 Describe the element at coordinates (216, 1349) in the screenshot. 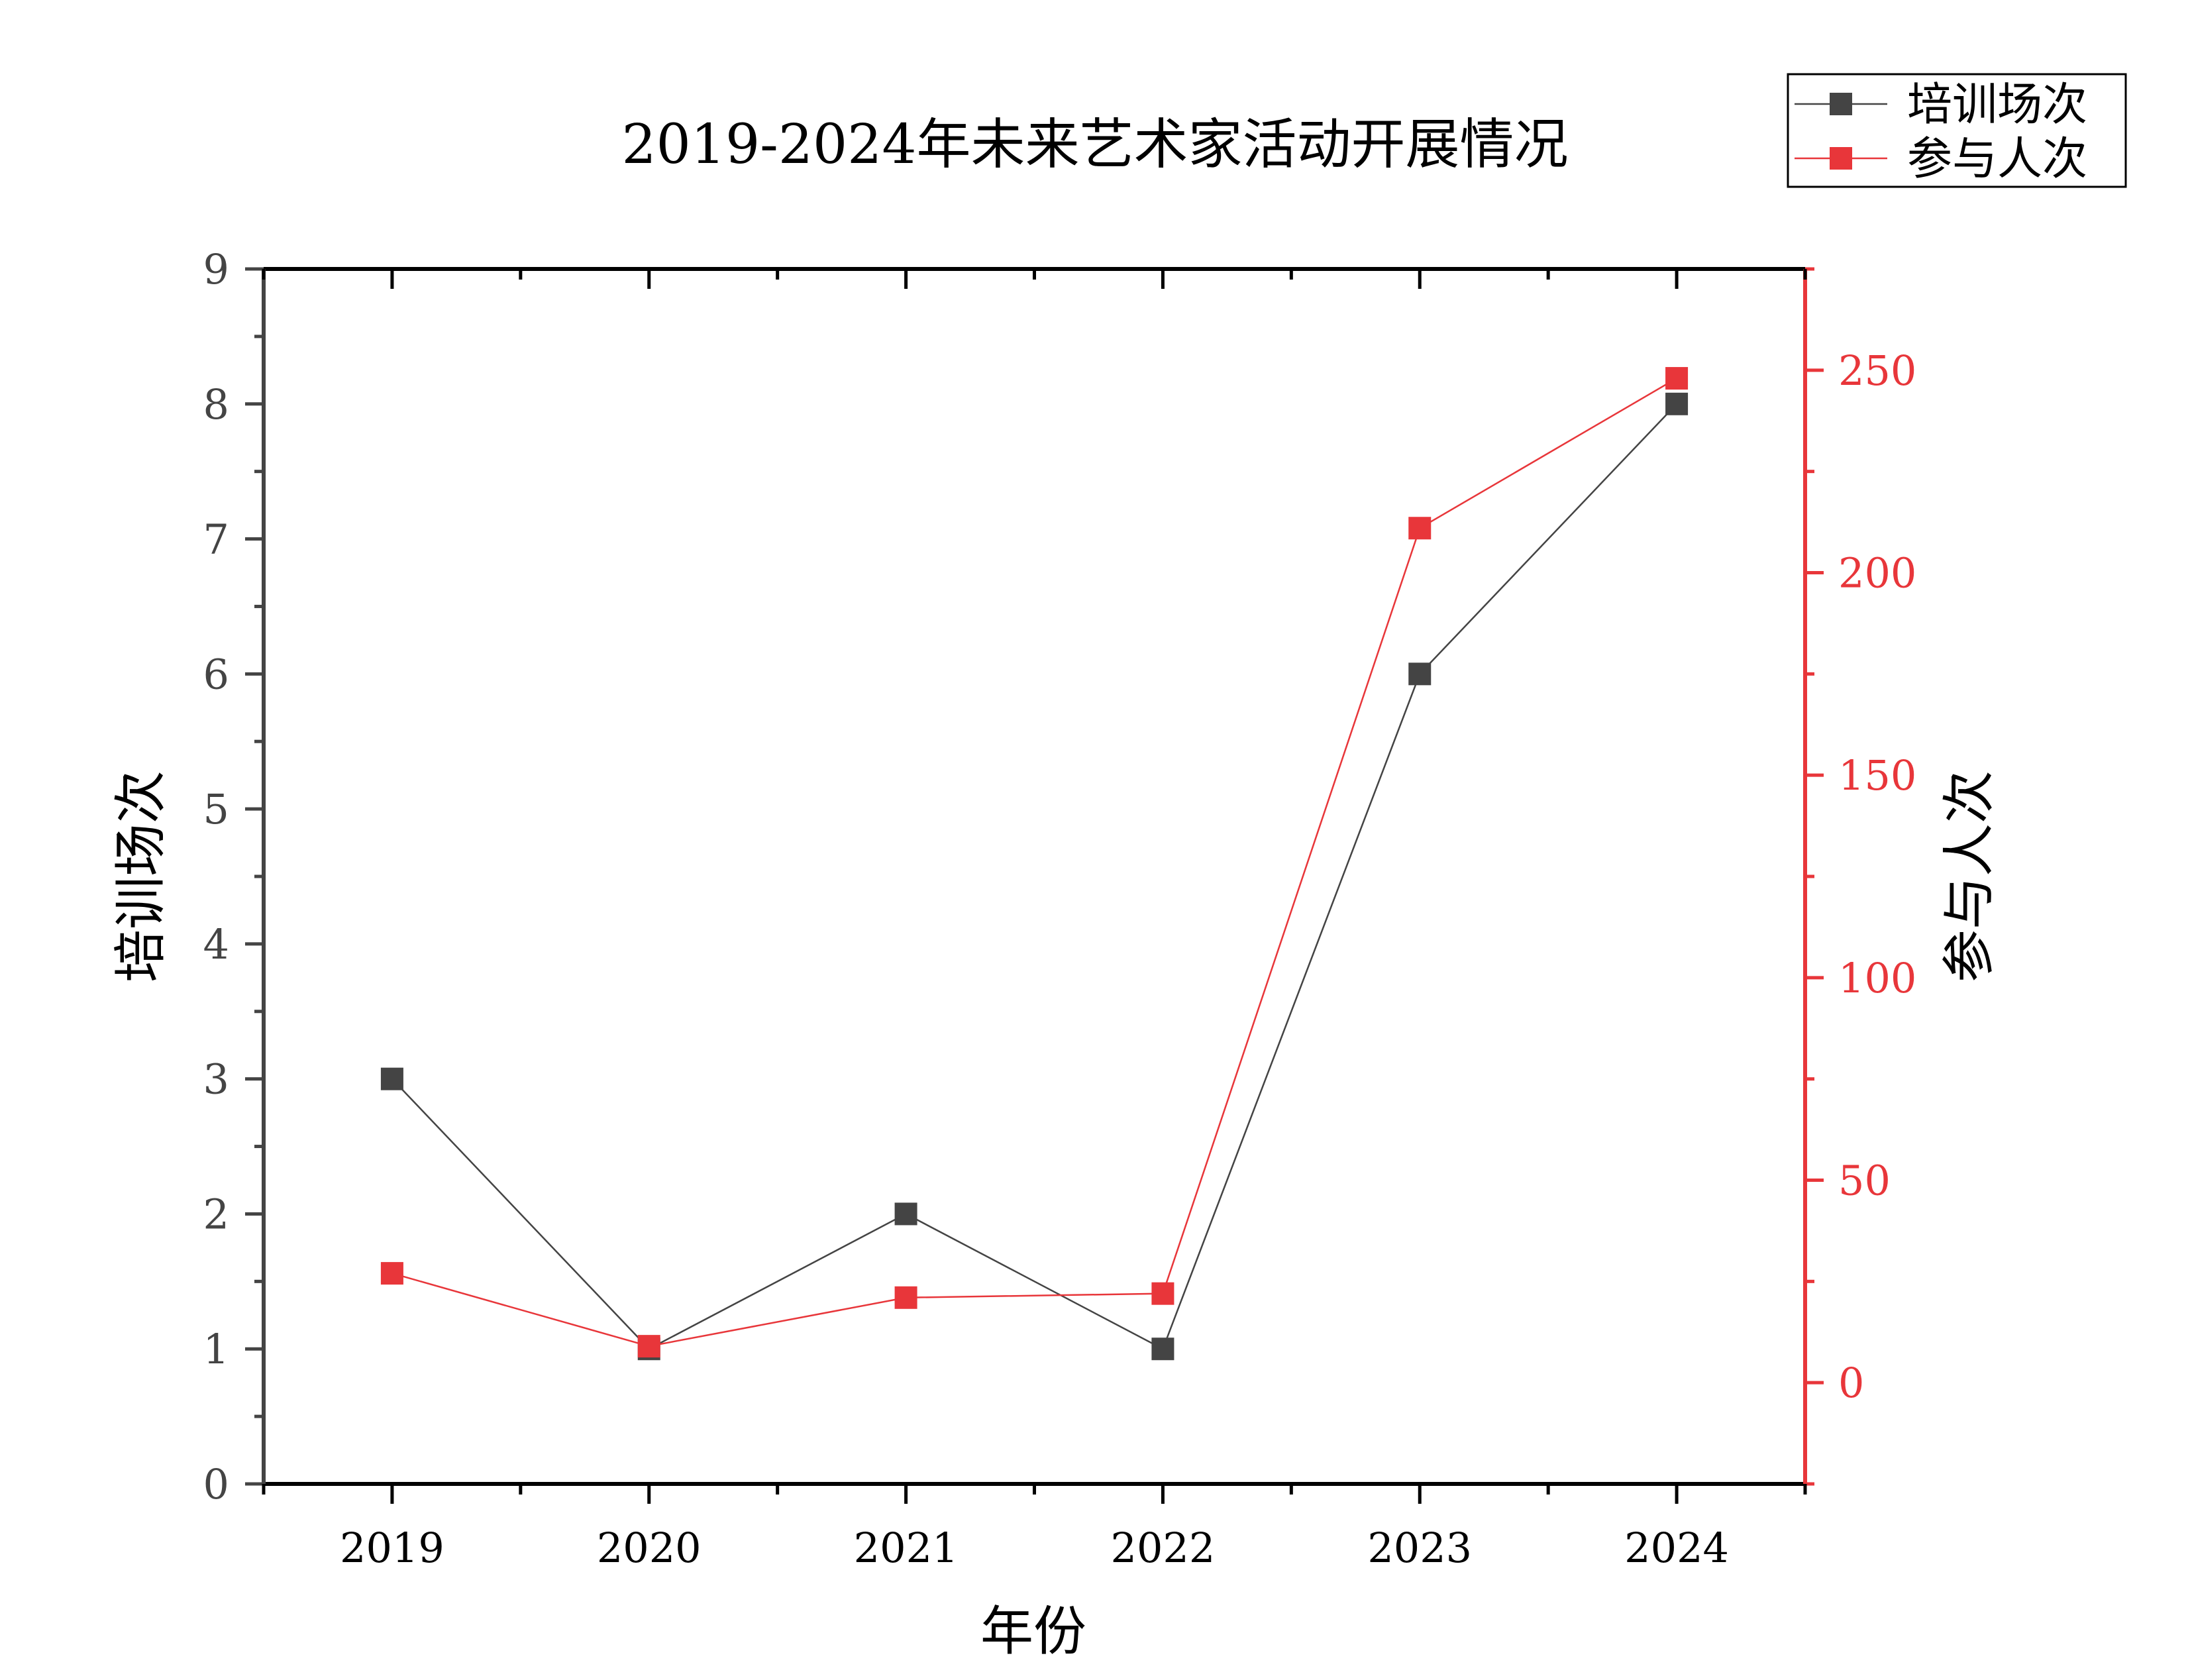

I see `y-left-tick-label: 1` at that location.